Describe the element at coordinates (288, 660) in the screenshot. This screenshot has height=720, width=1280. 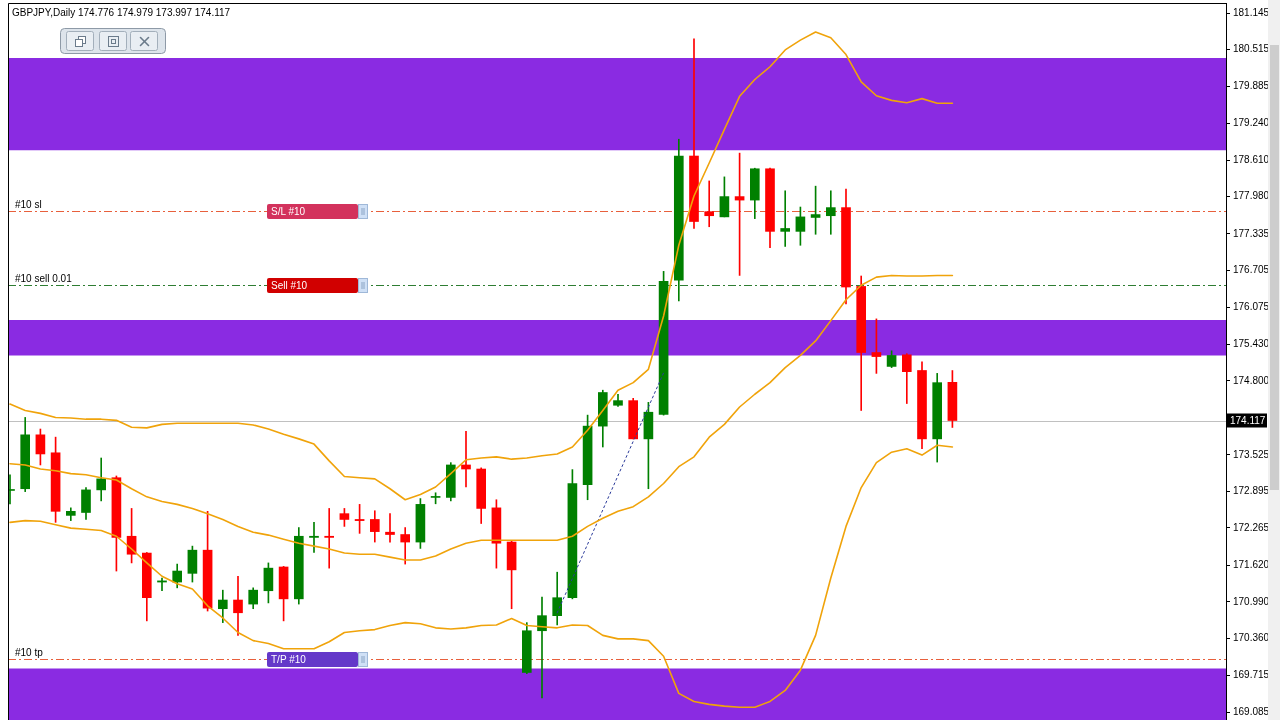
I see `annotation: T/P #10` at that location.